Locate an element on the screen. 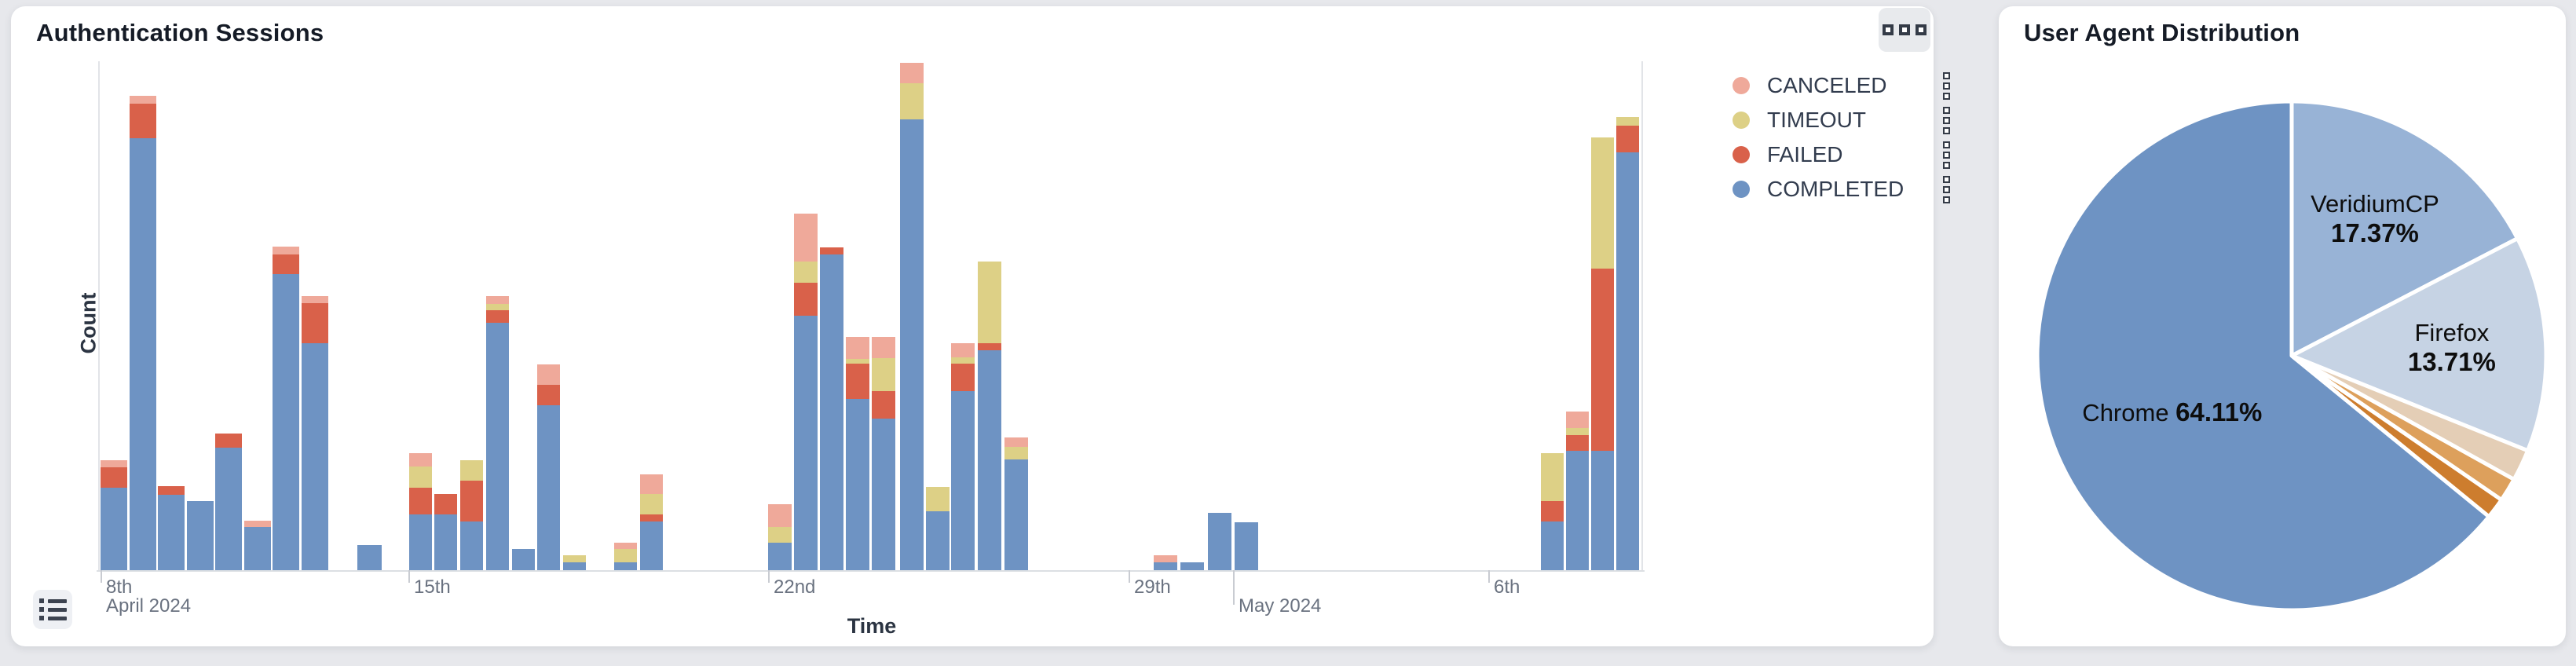  x-axis-tick is located at coordinates (1129, 576).